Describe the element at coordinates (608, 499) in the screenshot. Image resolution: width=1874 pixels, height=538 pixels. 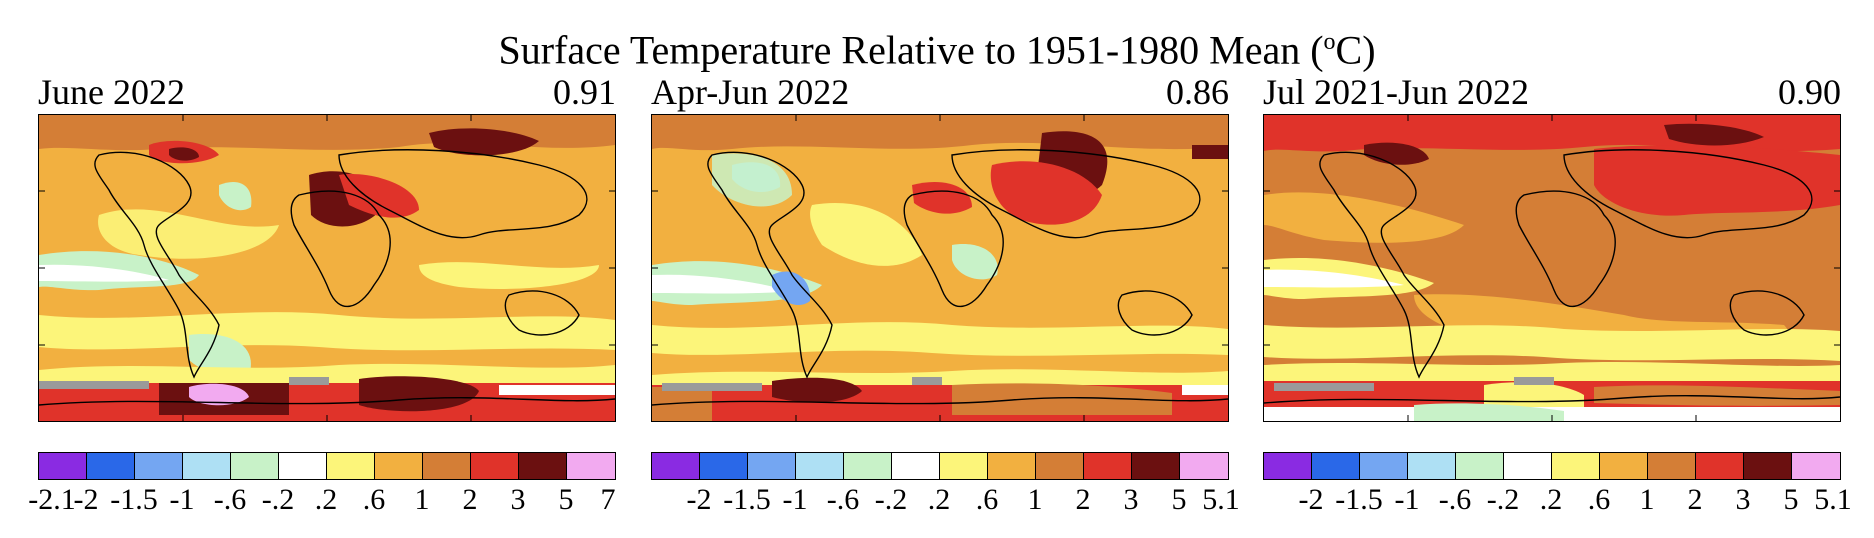
I see `color-scale-tick-label: 7` at that location.